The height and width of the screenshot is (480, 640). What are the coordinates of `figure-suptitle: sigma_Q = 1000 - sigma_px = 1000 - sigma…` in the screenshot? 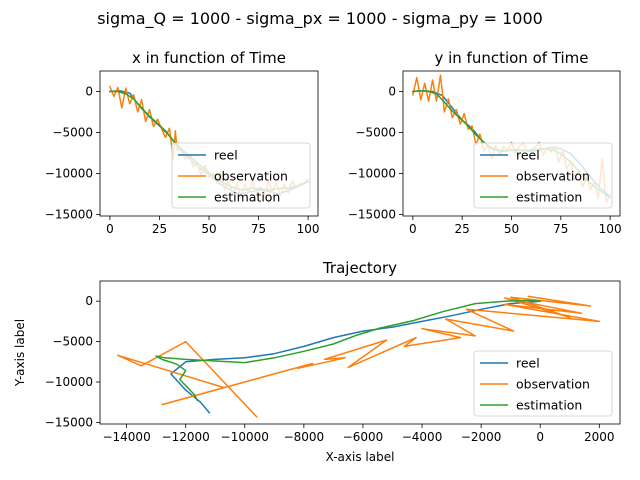 It's located at (320, 19).